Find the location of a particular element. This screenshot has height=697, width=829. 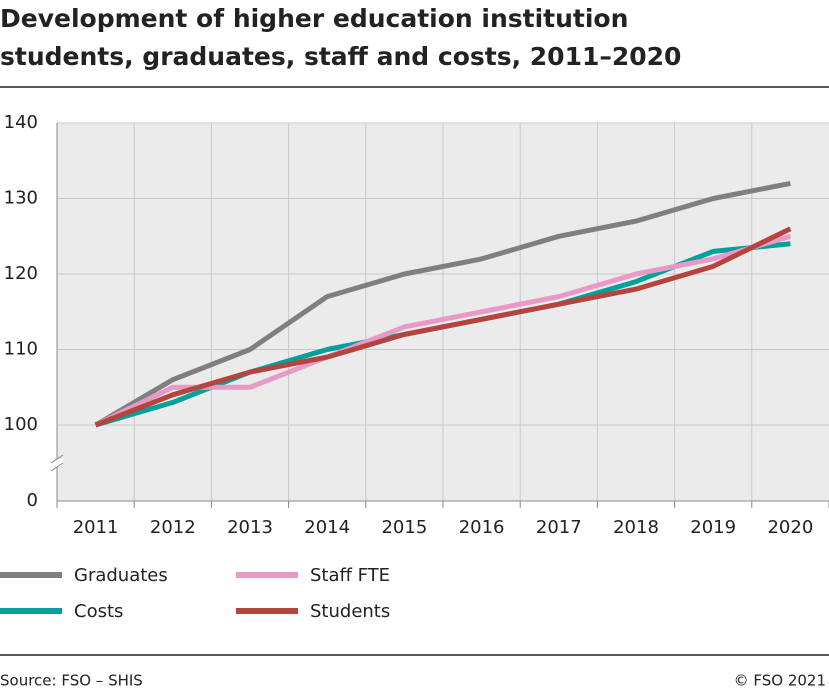

axis-break-gap is located at coordinates (57, 463).